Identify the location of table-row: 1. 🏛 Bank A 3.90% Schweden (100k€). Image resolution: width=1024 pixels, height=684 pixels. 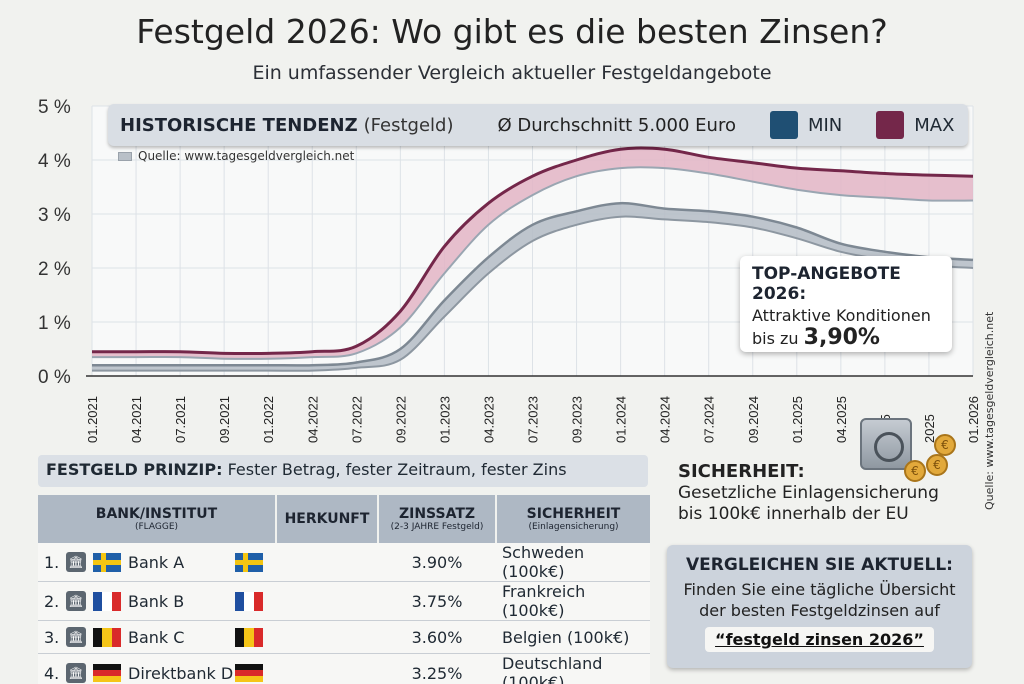
(344, 562).